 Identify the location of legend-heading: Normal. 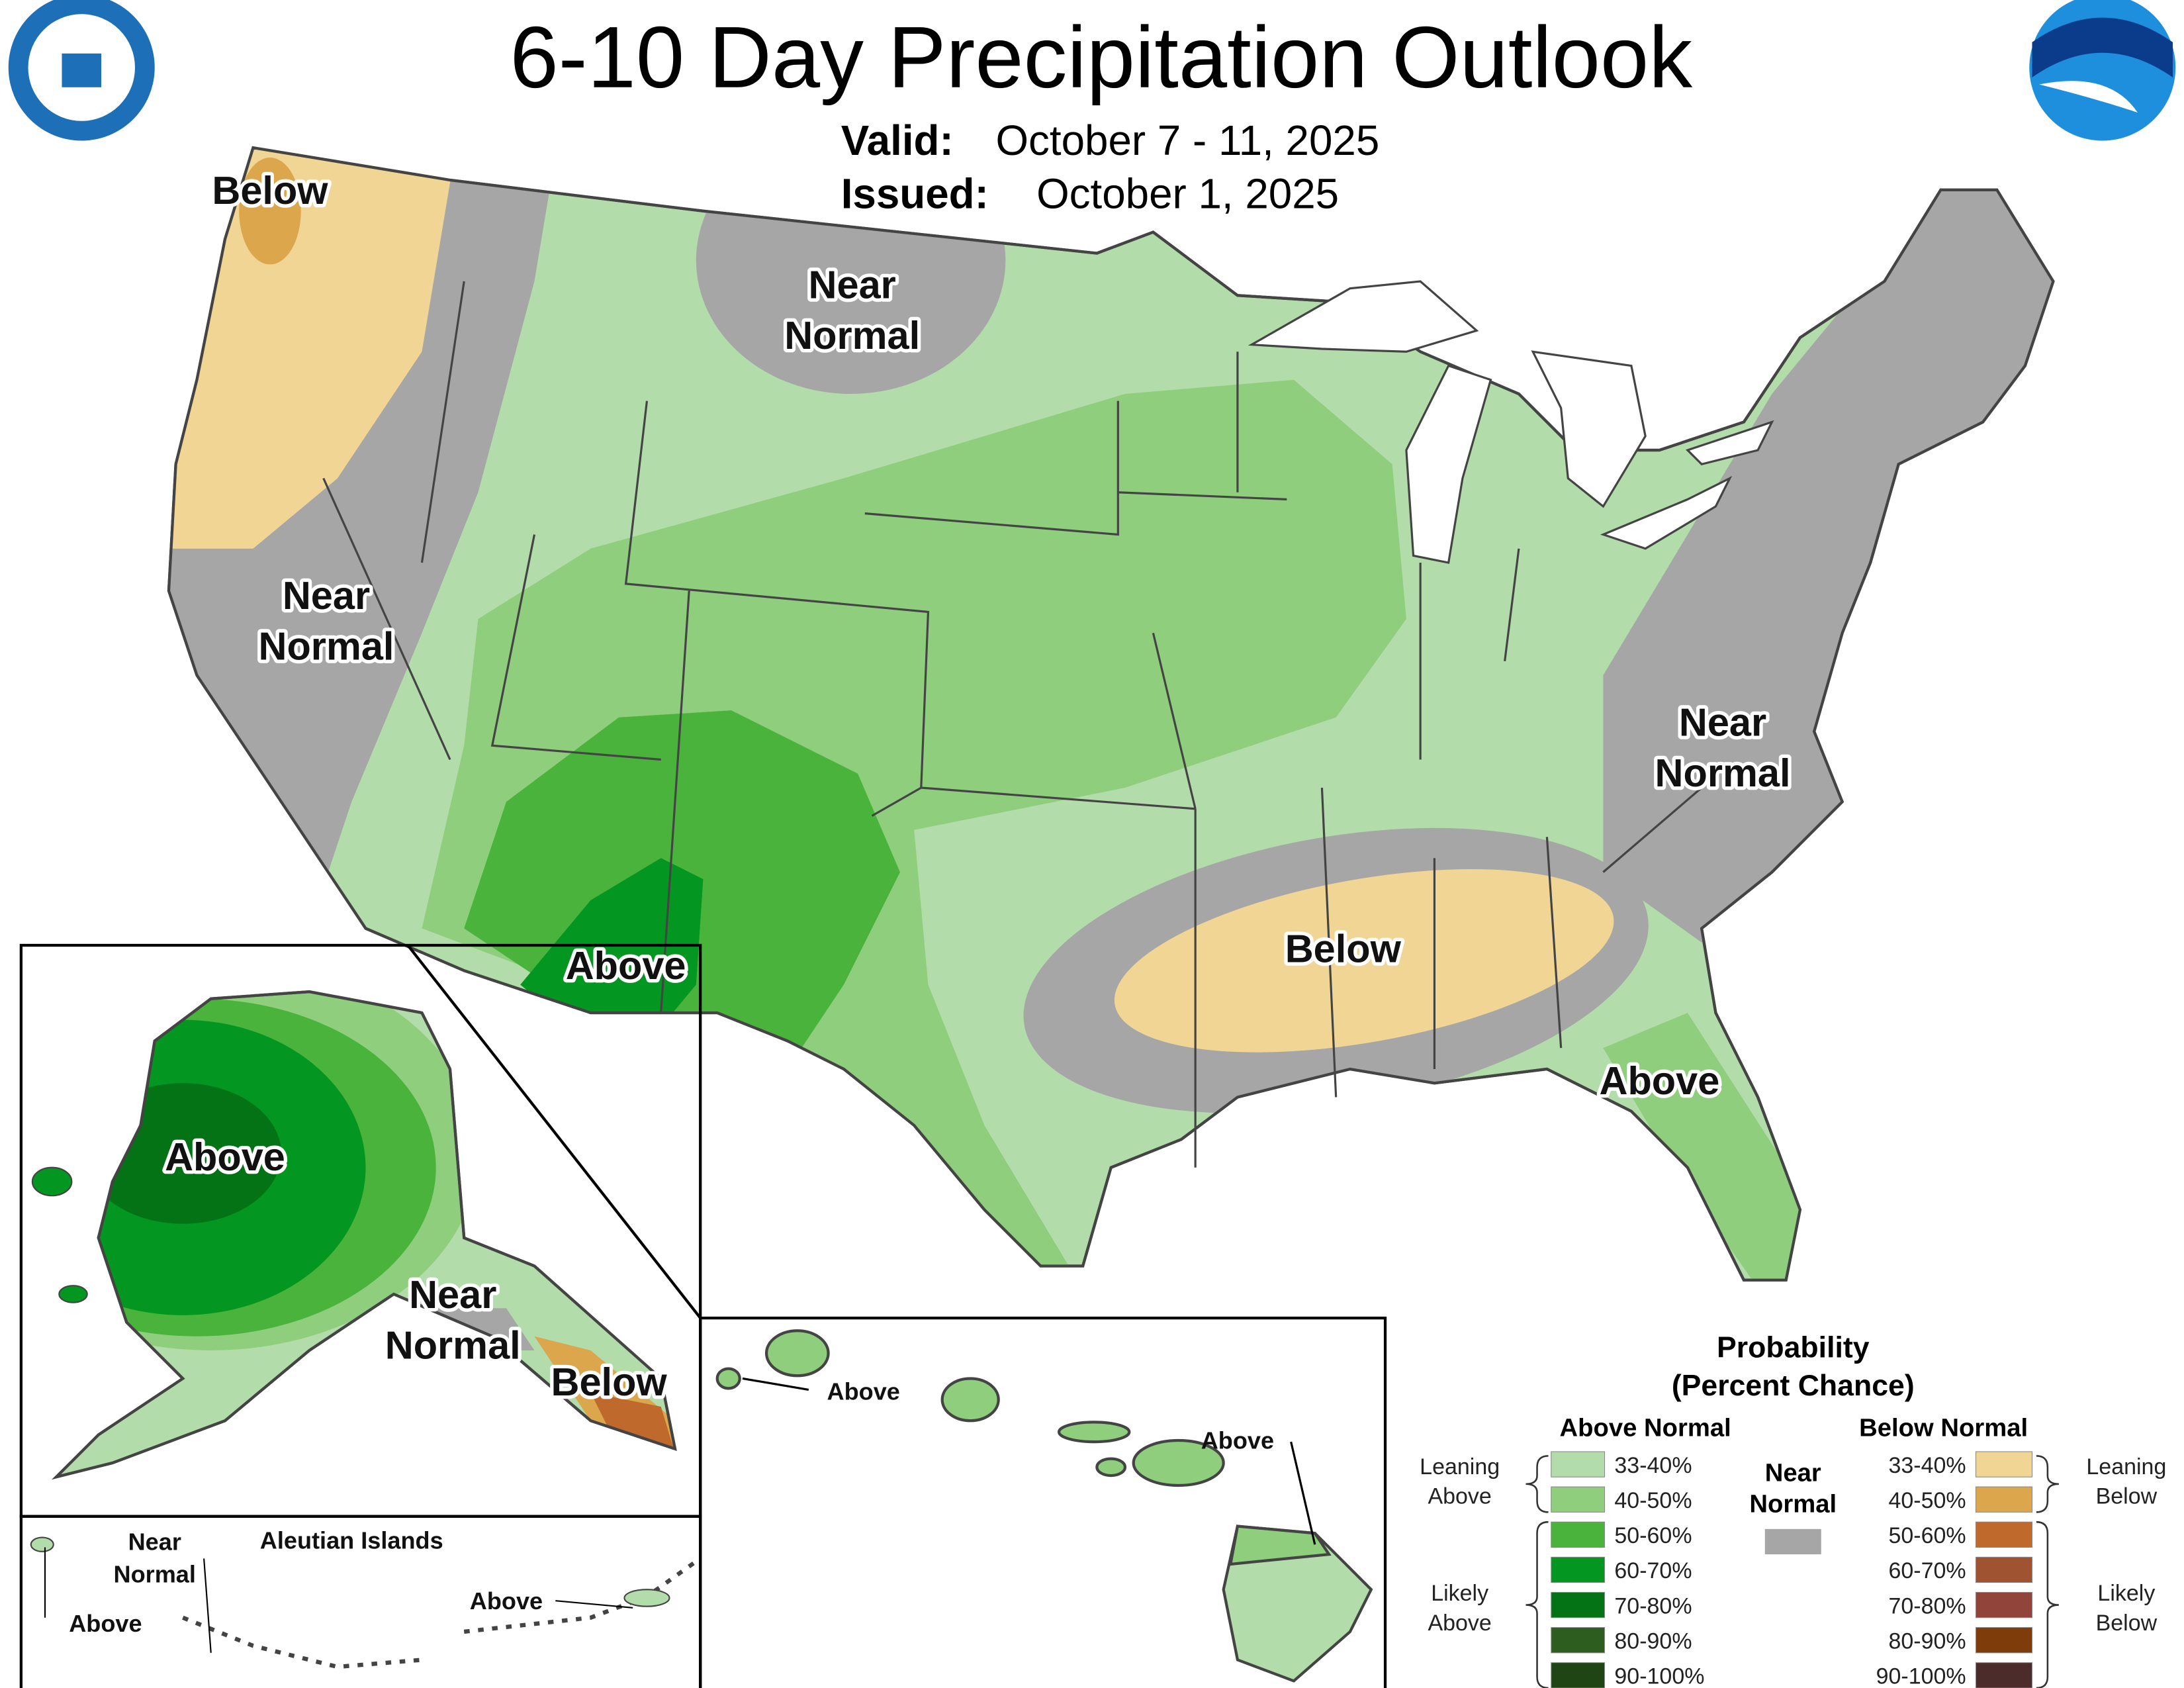
(1793, 1503).